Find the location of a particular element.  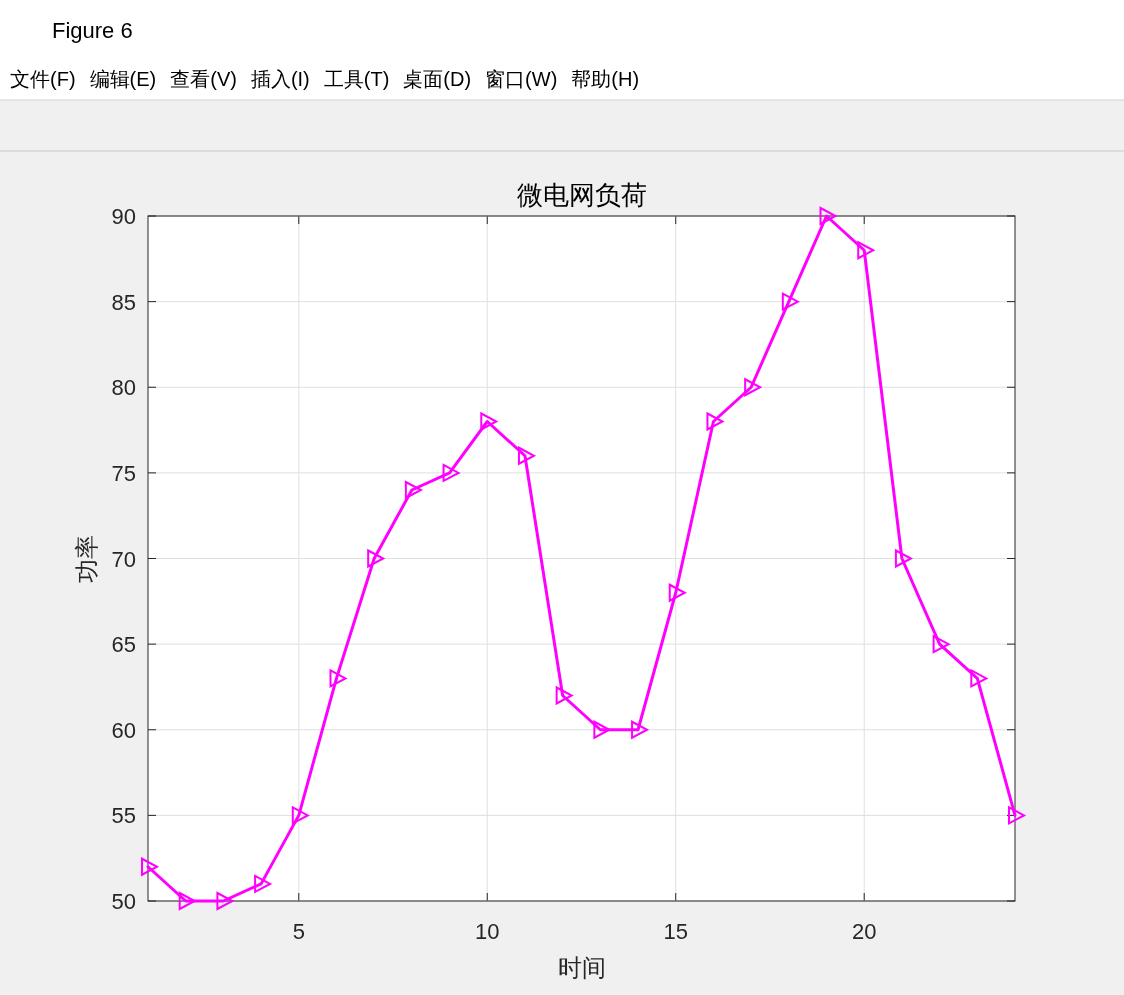

text: 工具(T) is located at coordinates (356, 79).